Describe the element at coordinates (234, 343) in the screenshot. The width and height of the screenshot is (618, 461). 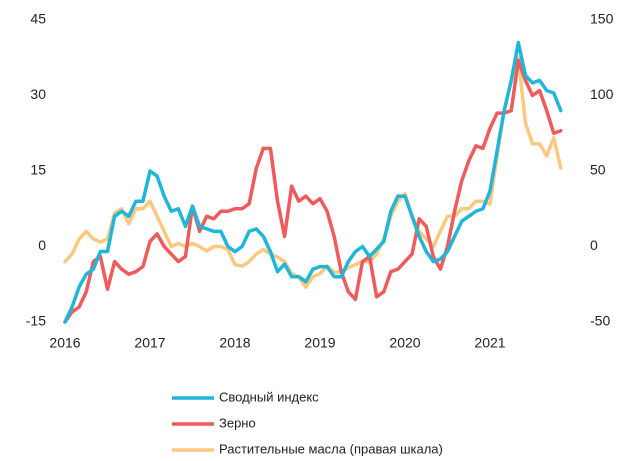
I see `x-tick-label: 2018` at that location.